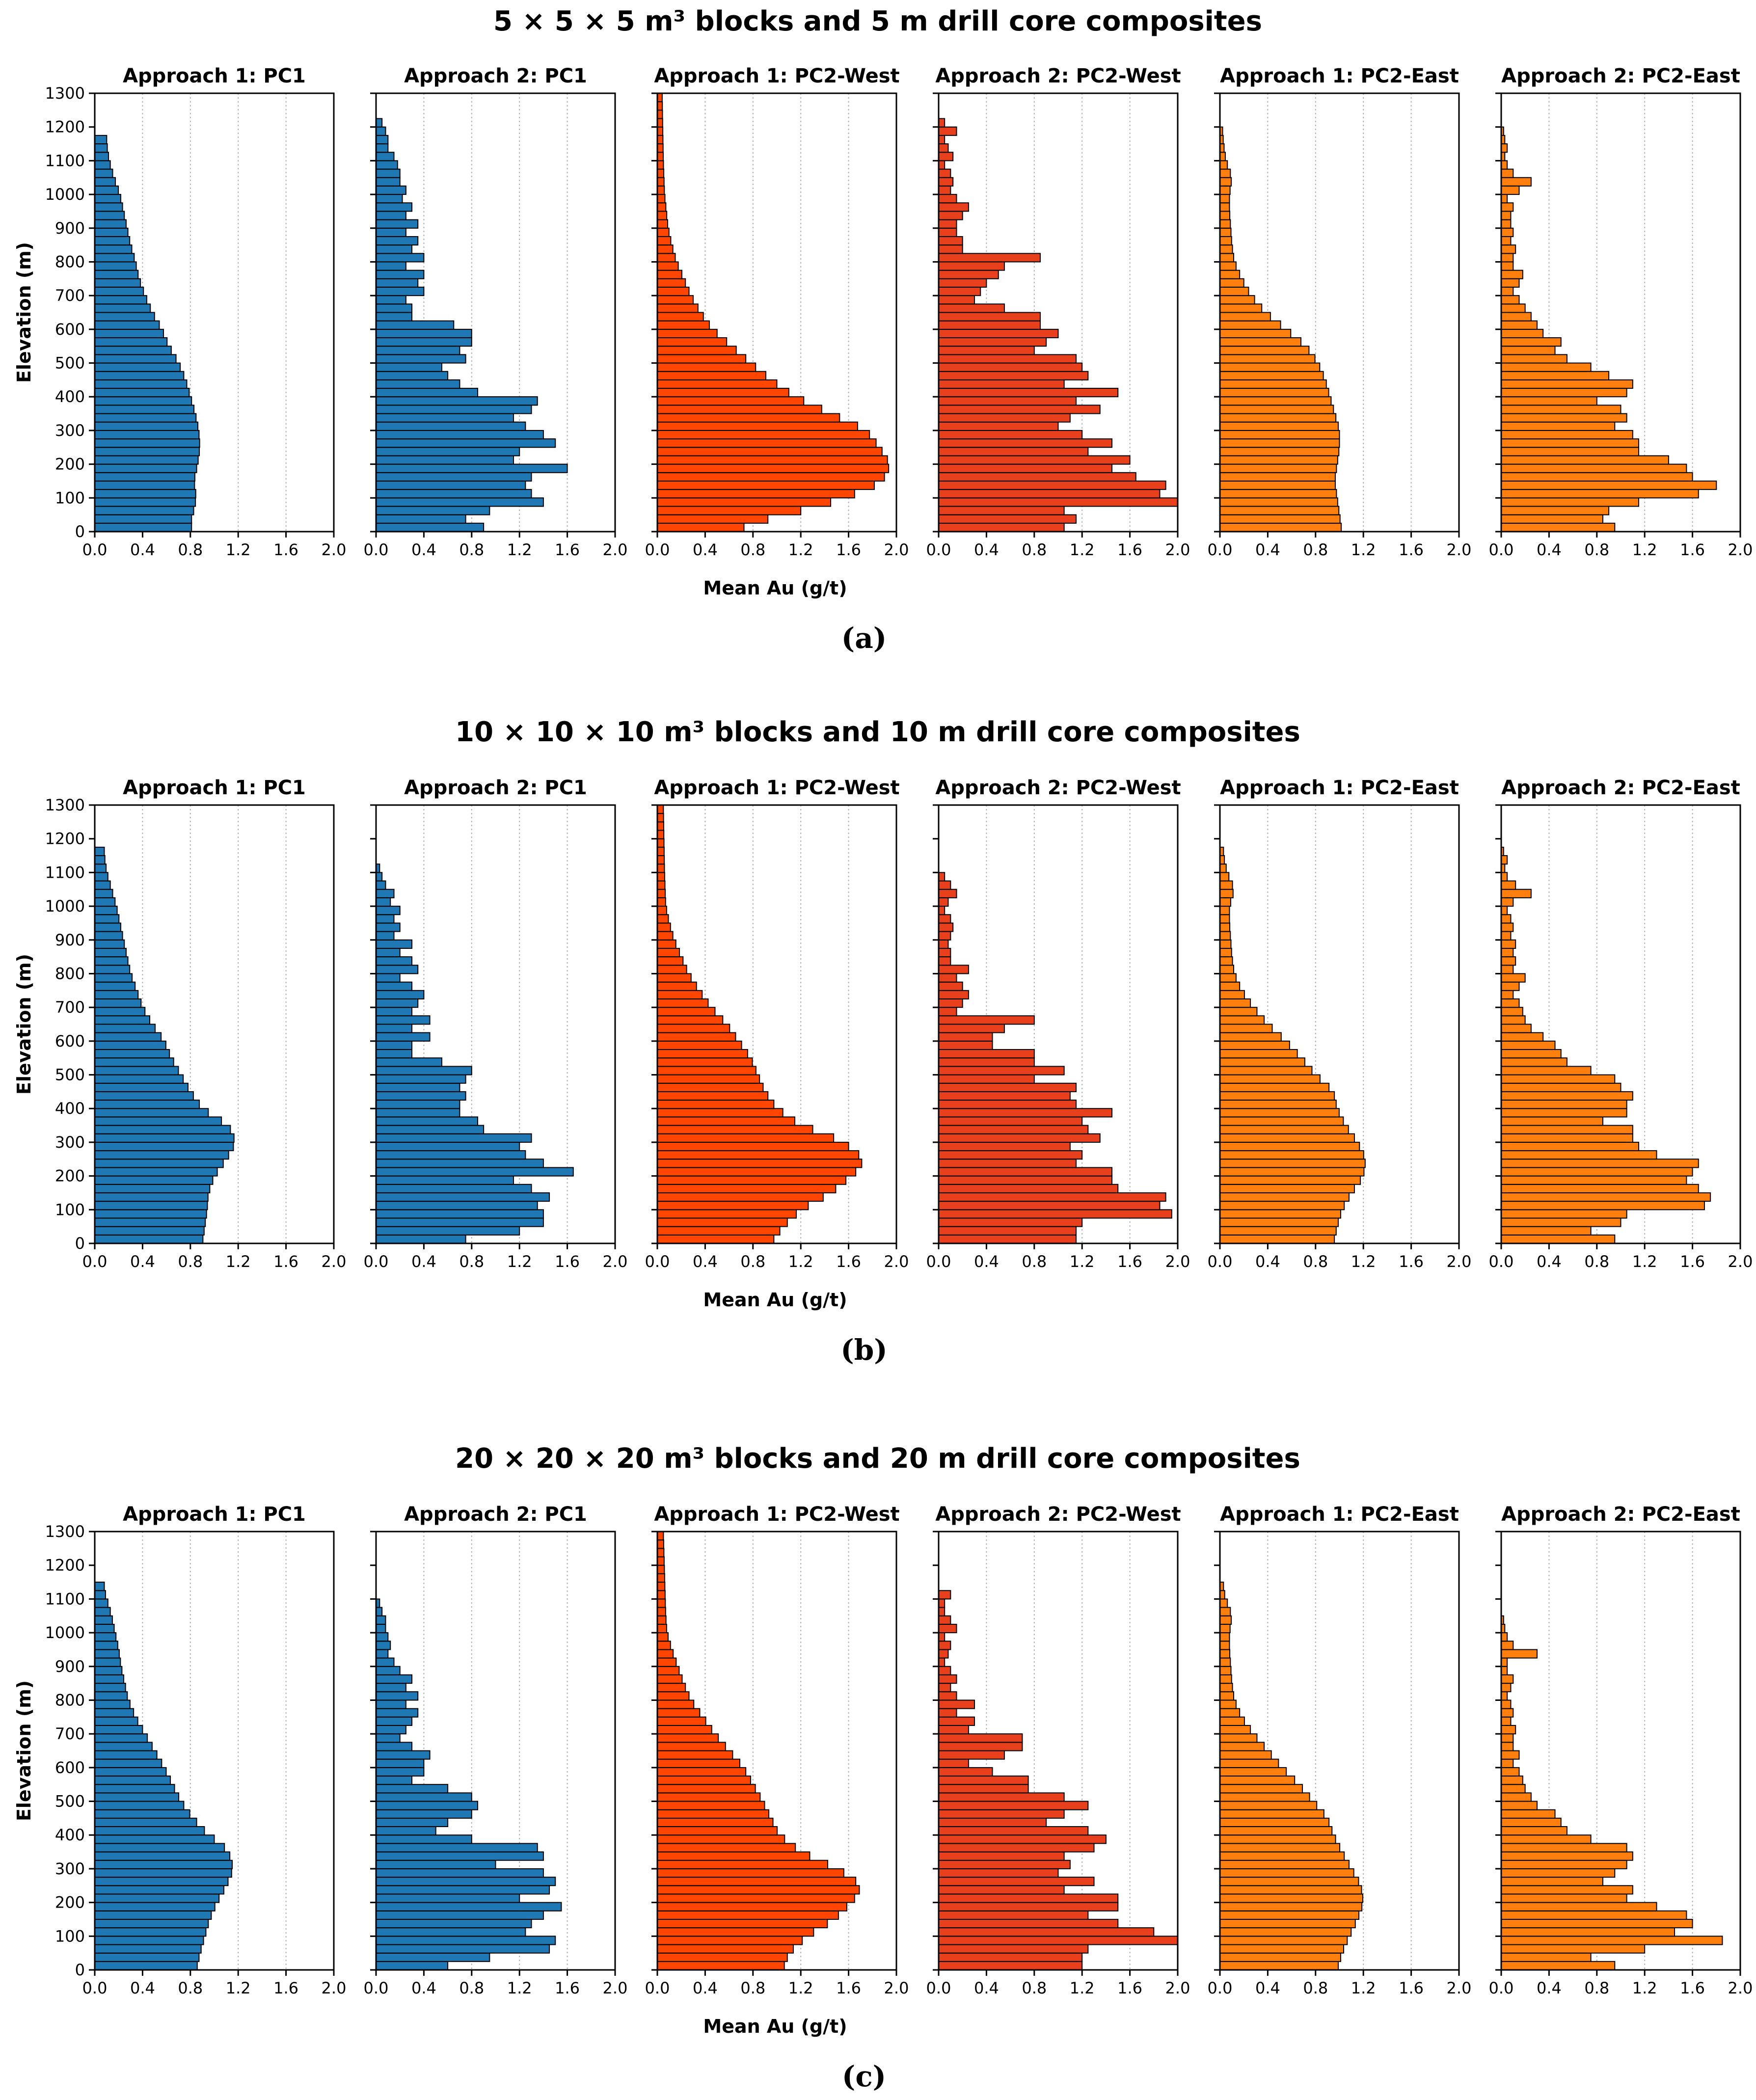 This screenshot has width=1756, height=2100. What do you see at coordinates (70, 1666) in the screenshot?
I see `y-tick-label: 900` at bounding box center [70, 1666].